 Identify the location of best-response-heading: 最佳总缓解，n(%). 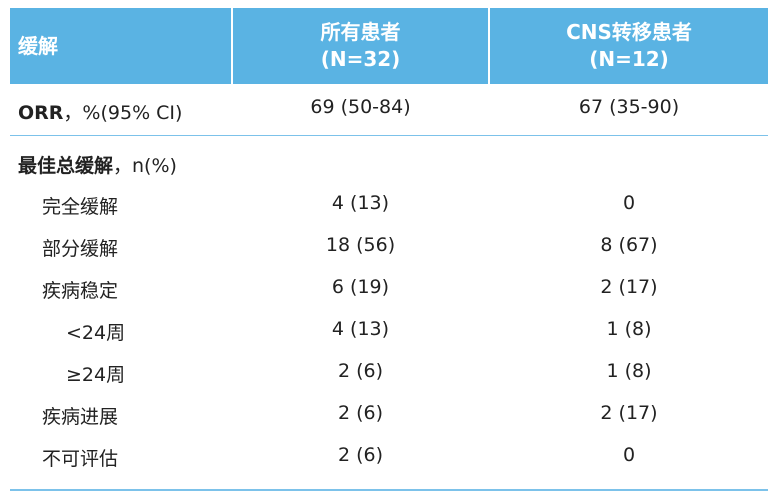
(97, 164).